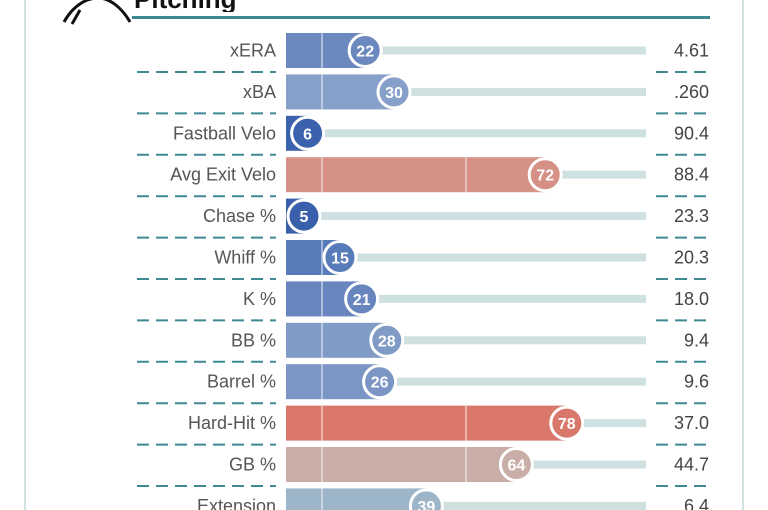 The image size is (768, 510). Describe the element at coordinates (259, 299) in the screenshot. I see `metric-label: K %` at that location.